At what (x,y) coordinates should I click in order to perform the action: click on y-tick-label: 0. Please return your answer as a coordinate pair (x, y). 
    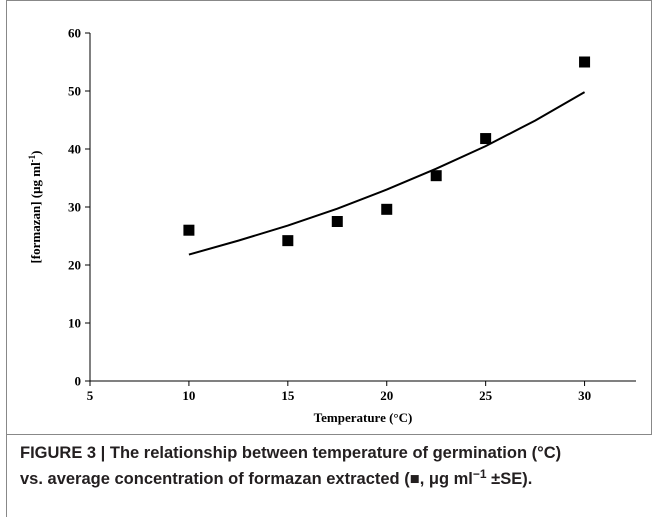
    Looking at the image, I should click on (78, 381).